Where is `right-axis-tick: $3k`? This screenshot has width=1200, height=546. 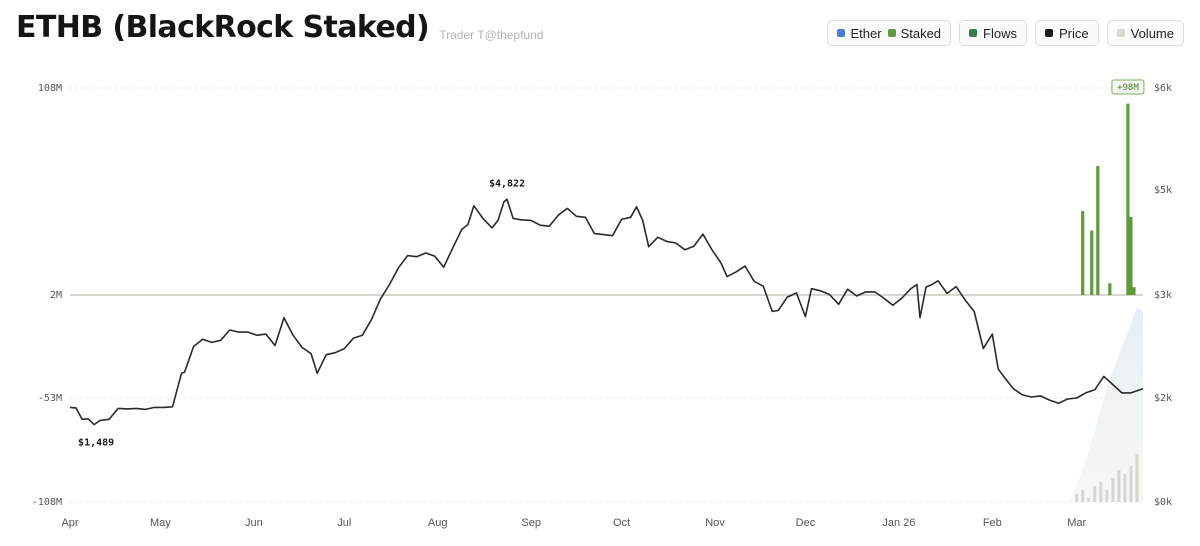 right-axis-tick: $3k is located at coordinates (1163, 295).